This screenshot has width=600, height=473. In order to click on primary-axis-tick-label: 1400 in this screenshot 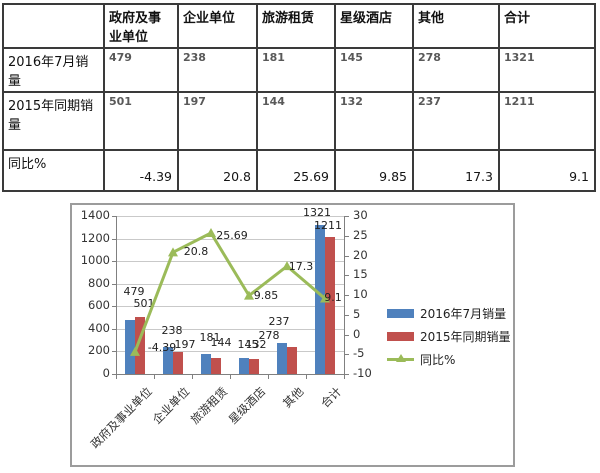, I will do `click(95, 215)`.